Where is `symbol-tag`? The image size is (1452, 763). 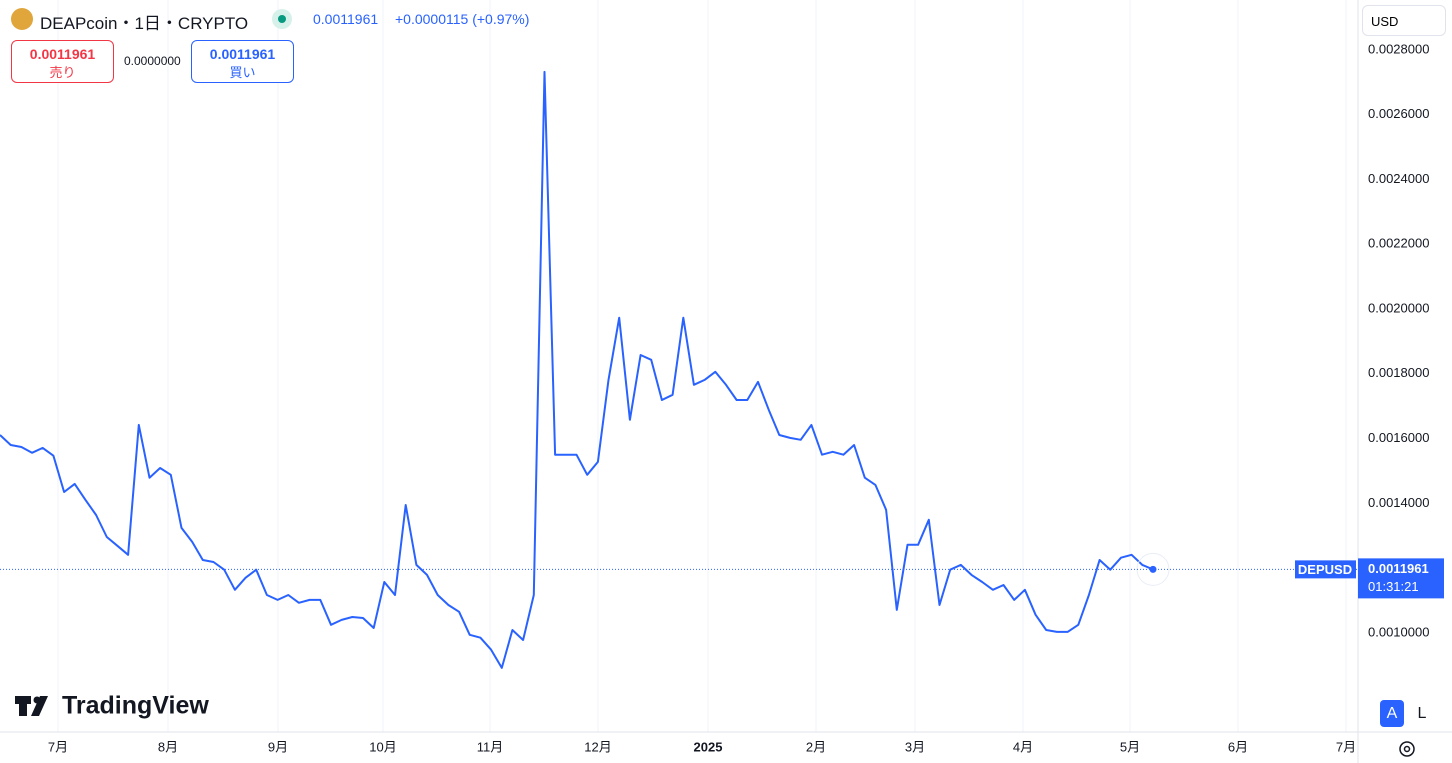
symbol-tag is located at coordinates (1325, 569).